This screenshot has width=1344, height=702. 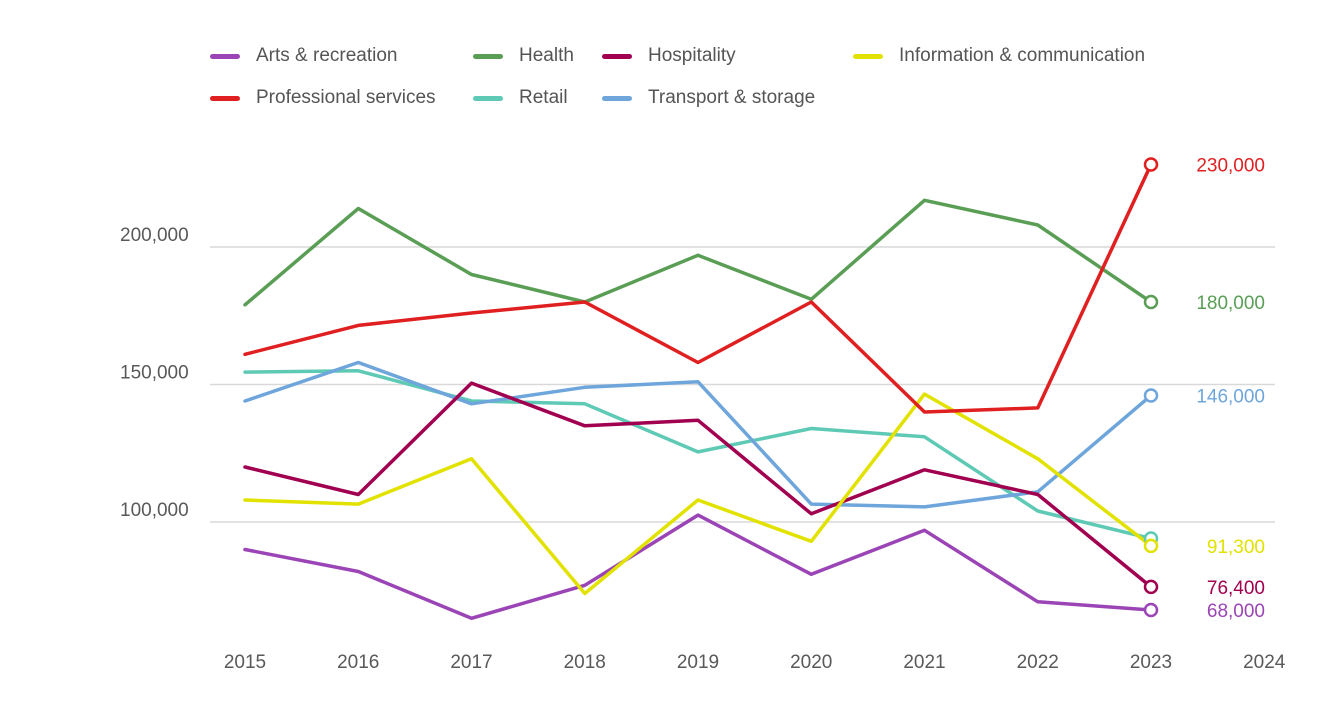 I want to click on series-line-transport-storage, so click(x=698, y=434).